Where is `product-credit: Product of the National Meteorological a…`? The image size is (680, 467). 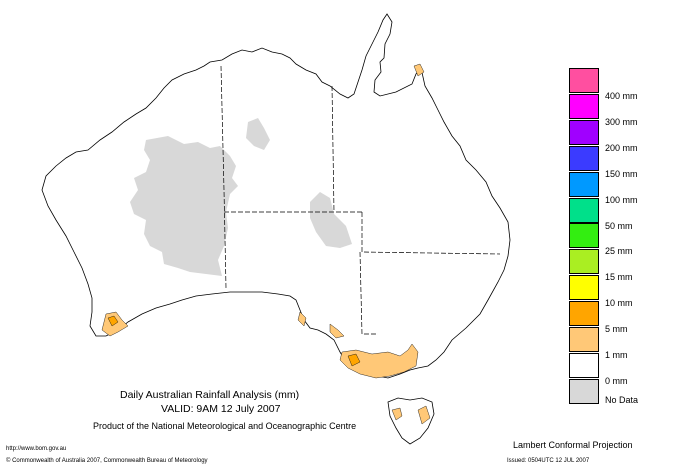 product-credit: Product of the National Meteorological a… is located at coordinates (225, 426).